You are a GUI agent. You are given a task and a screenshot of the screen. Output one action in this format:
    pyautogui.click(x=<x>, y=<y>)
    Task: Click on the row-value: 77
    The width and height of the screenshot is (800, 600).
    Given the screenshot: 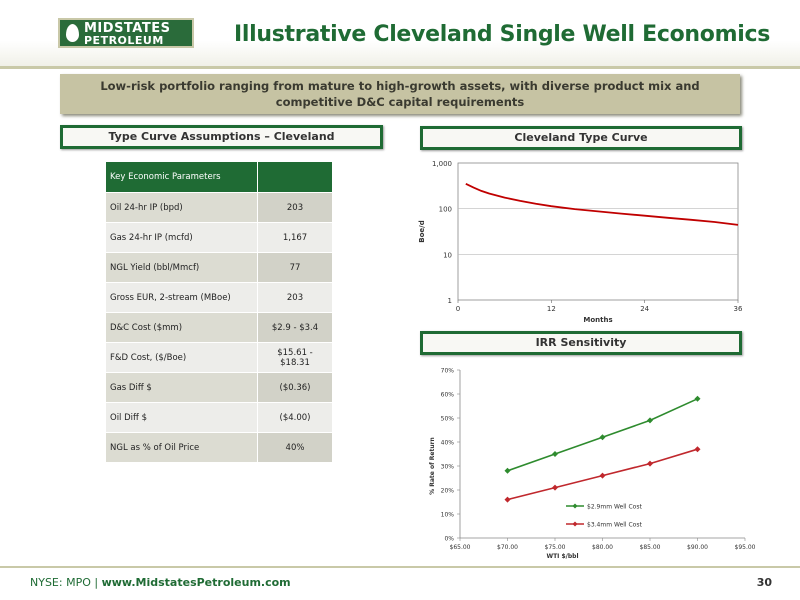 What is the action you would take?
    pyautogui.click(x=295, y=267)
    